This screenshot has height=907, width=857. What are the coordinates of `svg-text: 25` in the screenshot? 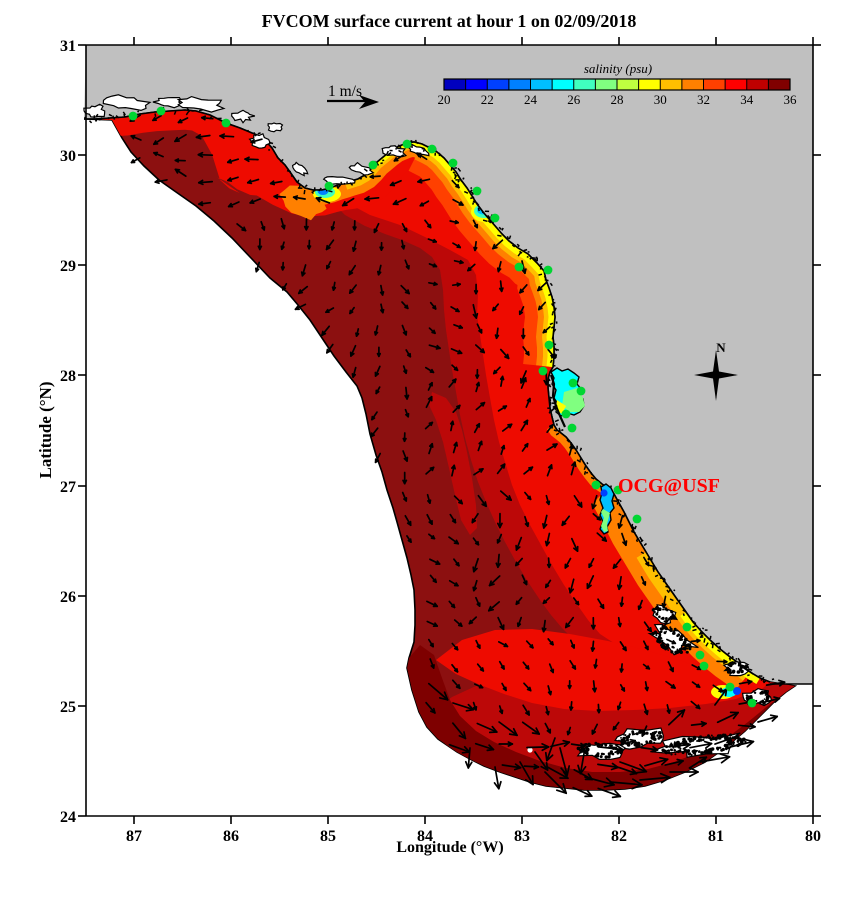 It's located at (68, 707).